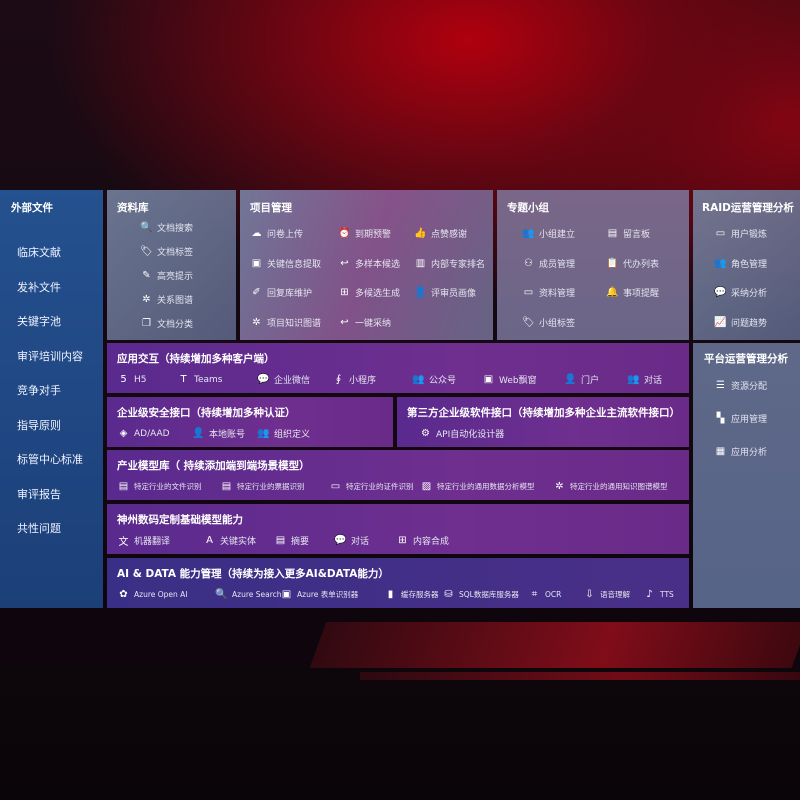  I want to click on item-ai-1: 🔍 Azure Search, so click(248, 594).